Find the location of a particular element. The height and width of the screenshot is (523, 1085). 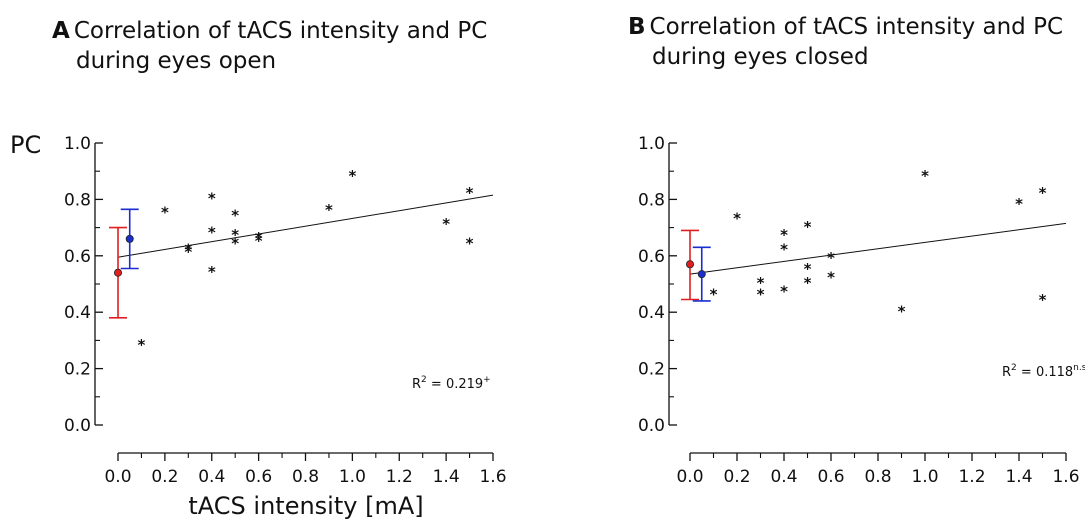

panel-b-title-line2: during eyes closed is located at coordinates (760, 57).